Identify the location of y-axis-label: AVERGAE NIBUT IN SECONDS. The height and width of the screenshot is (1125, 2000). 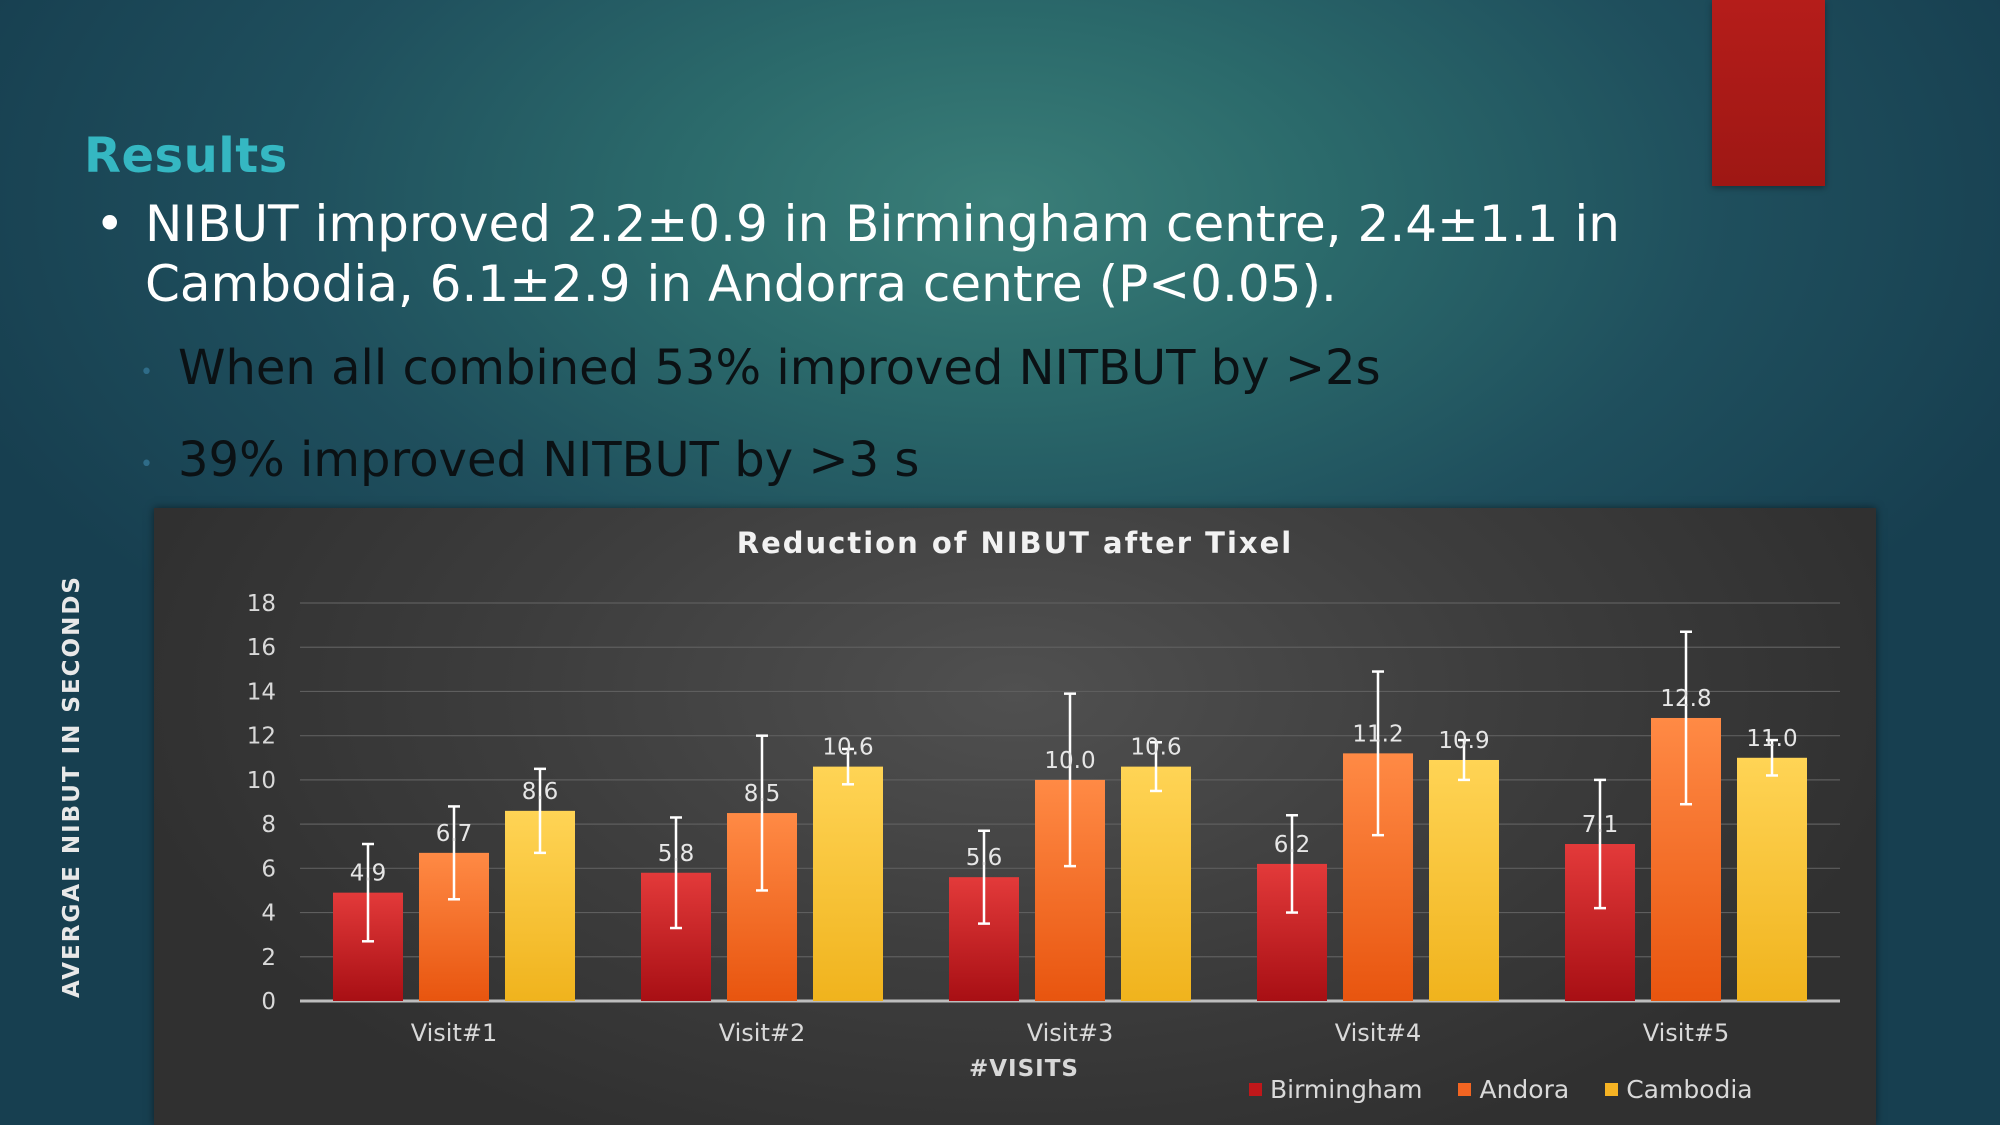
(72, 786).